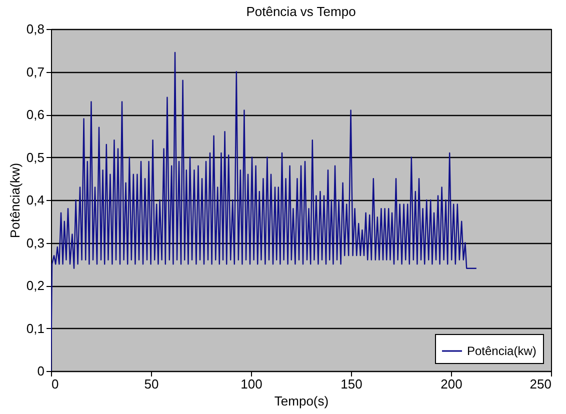 The width and height of the screenshot is (566, 414). I want to click on y-tick-label: 0,1, so click(35, 328).